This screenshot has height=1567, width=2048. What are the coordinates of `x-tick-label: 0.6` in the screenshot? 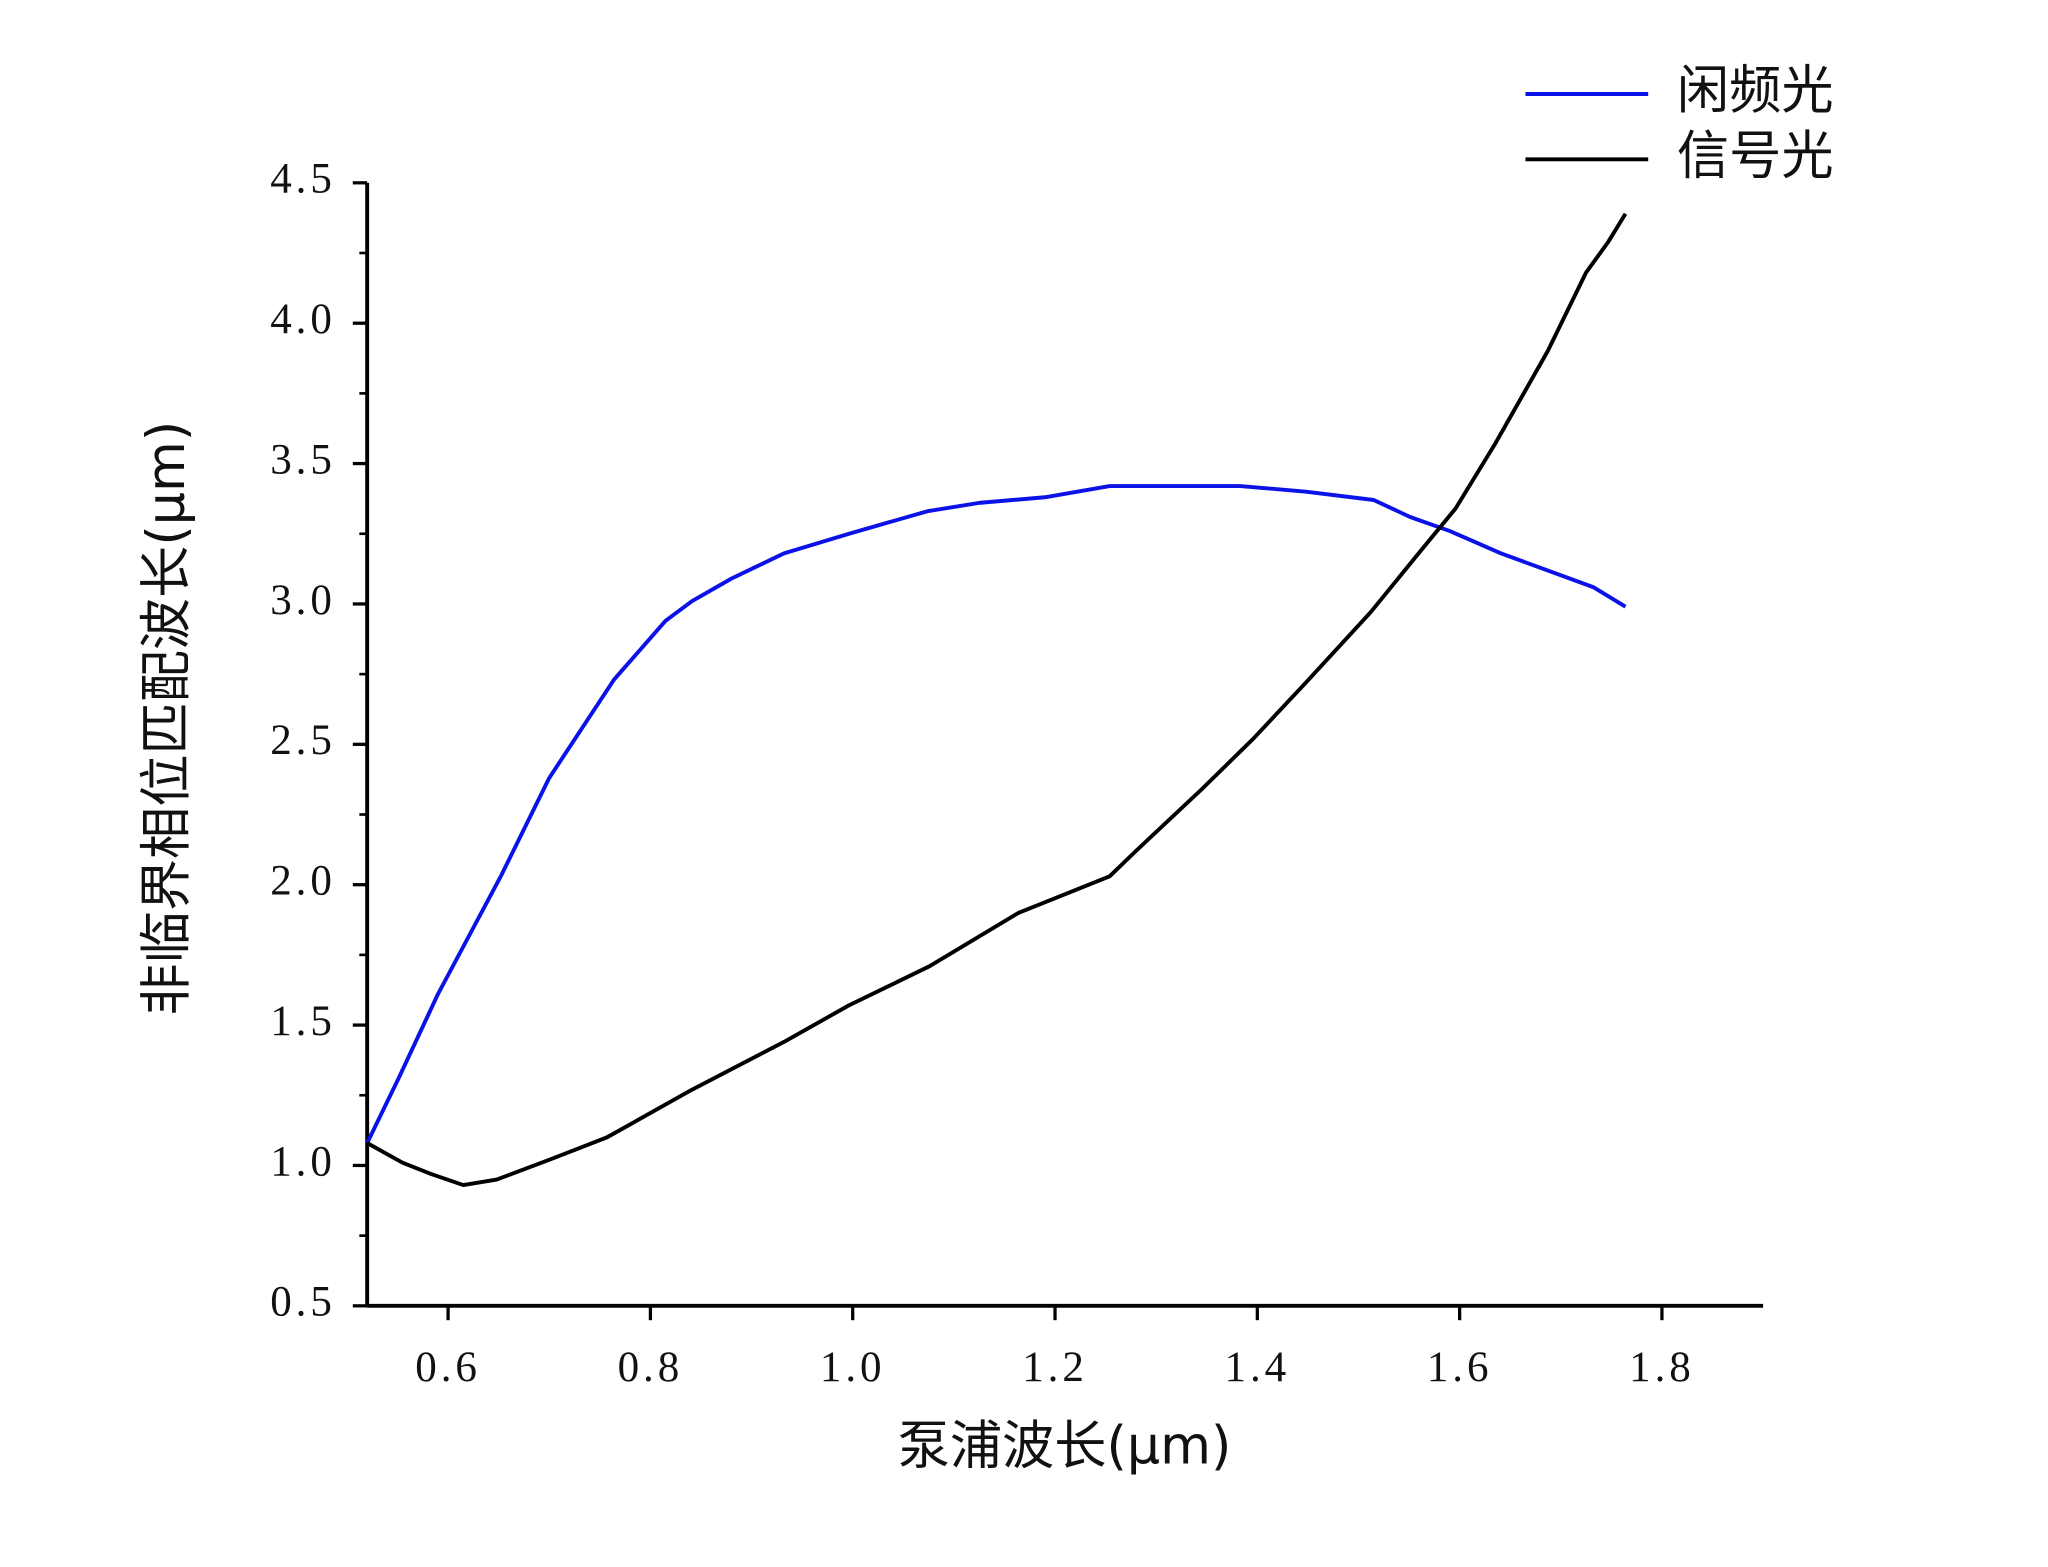 It's located at (448, 1367).